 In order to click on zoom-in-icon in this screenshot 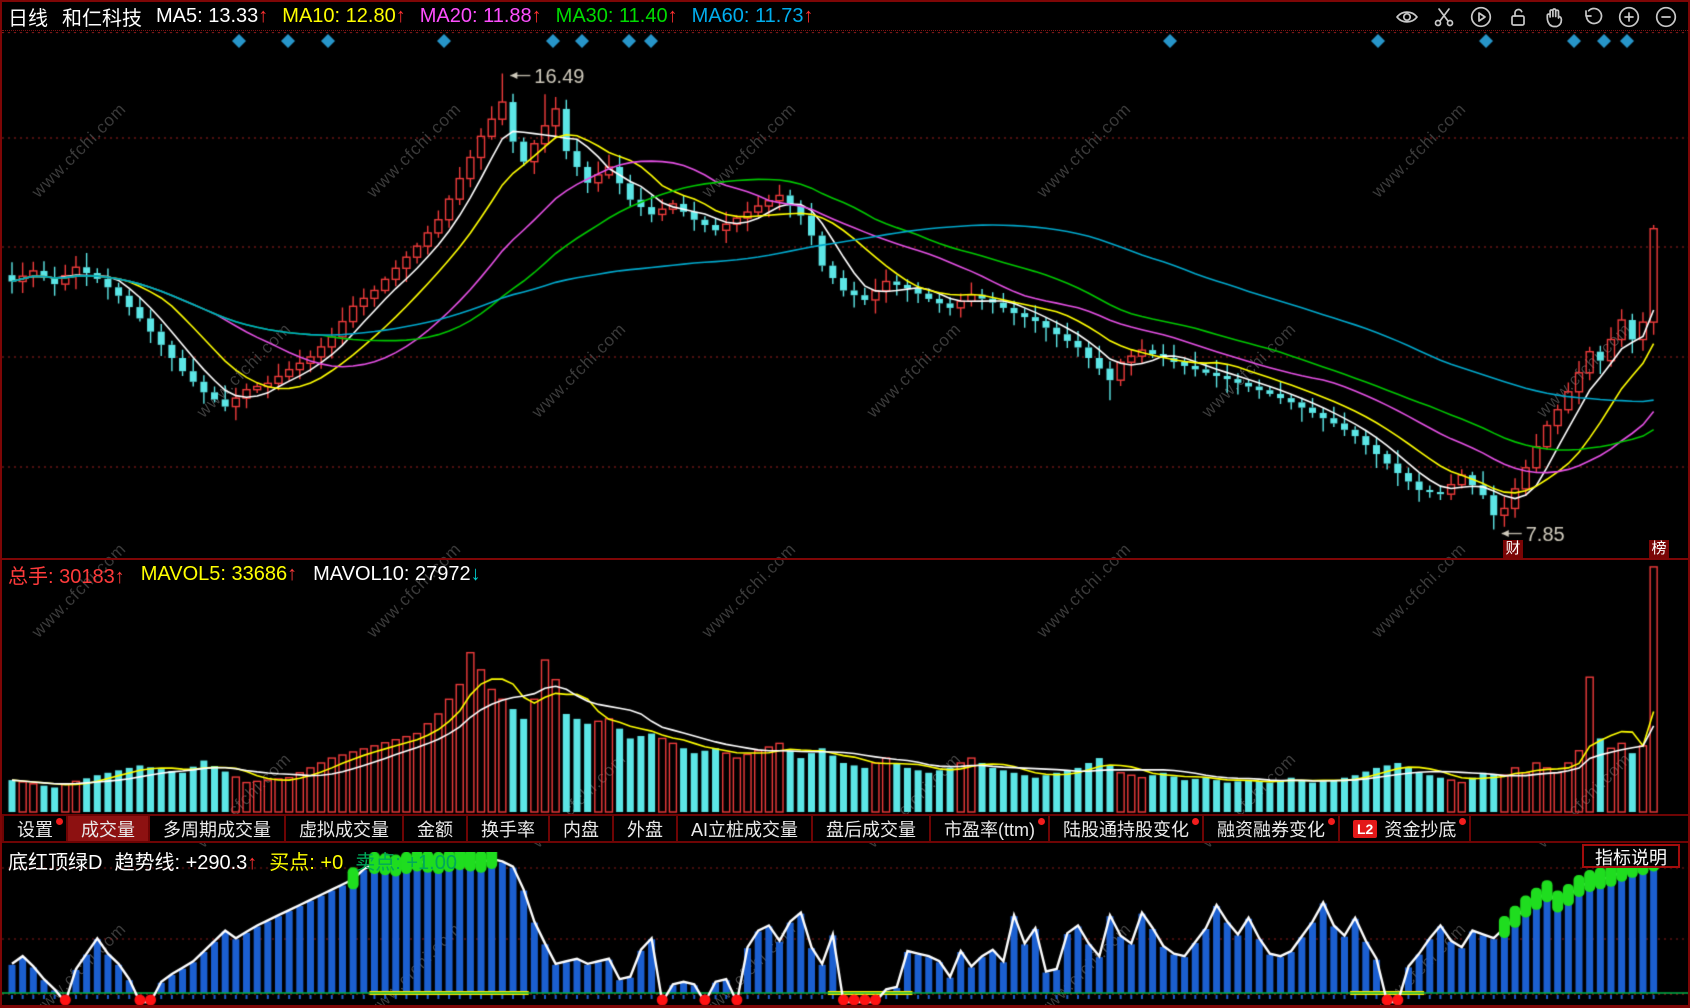, I will do `click(1629, 17)`.